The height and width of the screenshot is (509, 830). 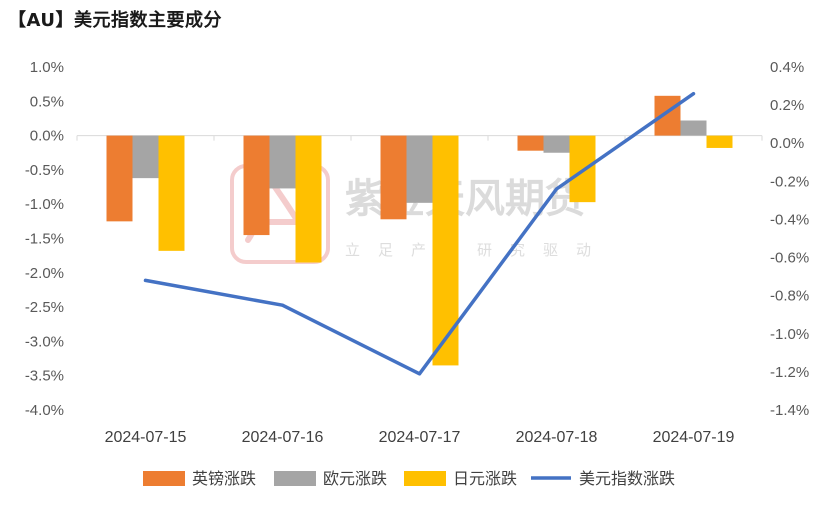 I want to click on right-axis-tick-label: -1.2%, so click(x=789, y=372).